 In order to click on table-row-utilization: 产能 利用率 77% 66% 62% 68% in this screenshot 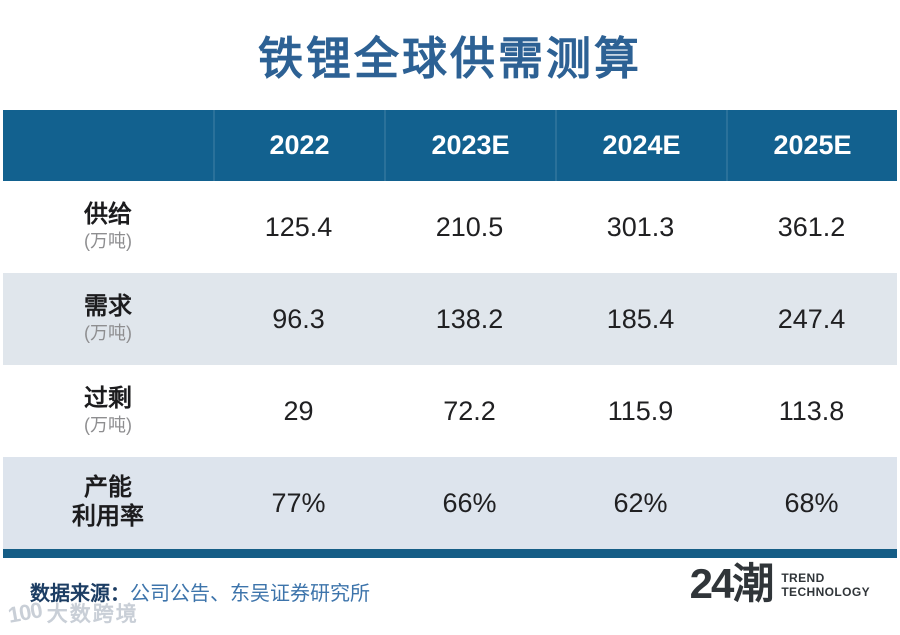, I will do `click(450, 503)`.